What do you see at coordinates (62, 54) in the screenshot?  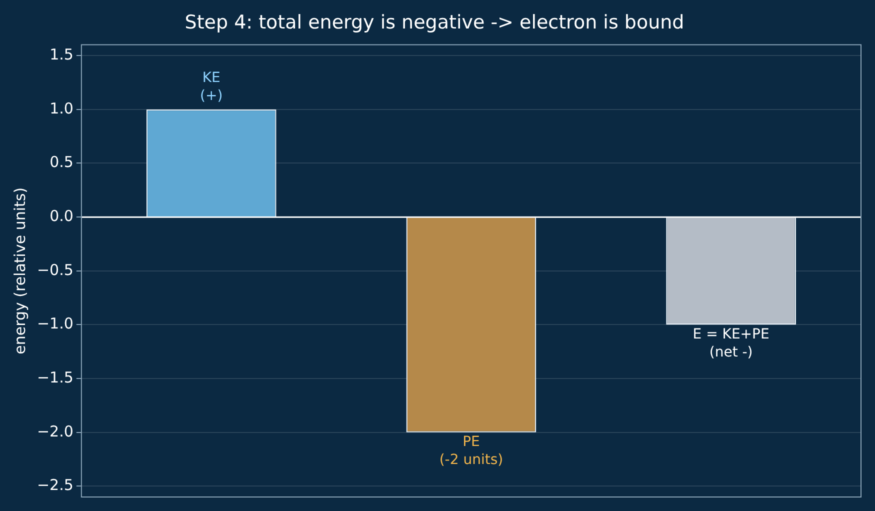 I see `y-tick-label: 1.5` at bounding box center [62, 54].